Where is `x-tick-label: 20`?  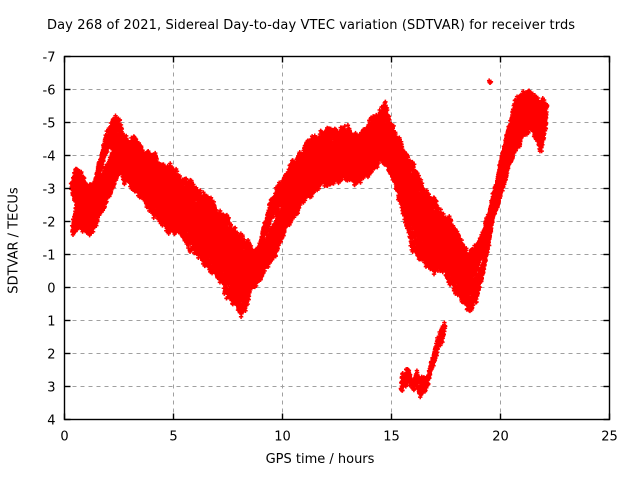 x-tick-label: 20 is located at coordinates (500, 437).